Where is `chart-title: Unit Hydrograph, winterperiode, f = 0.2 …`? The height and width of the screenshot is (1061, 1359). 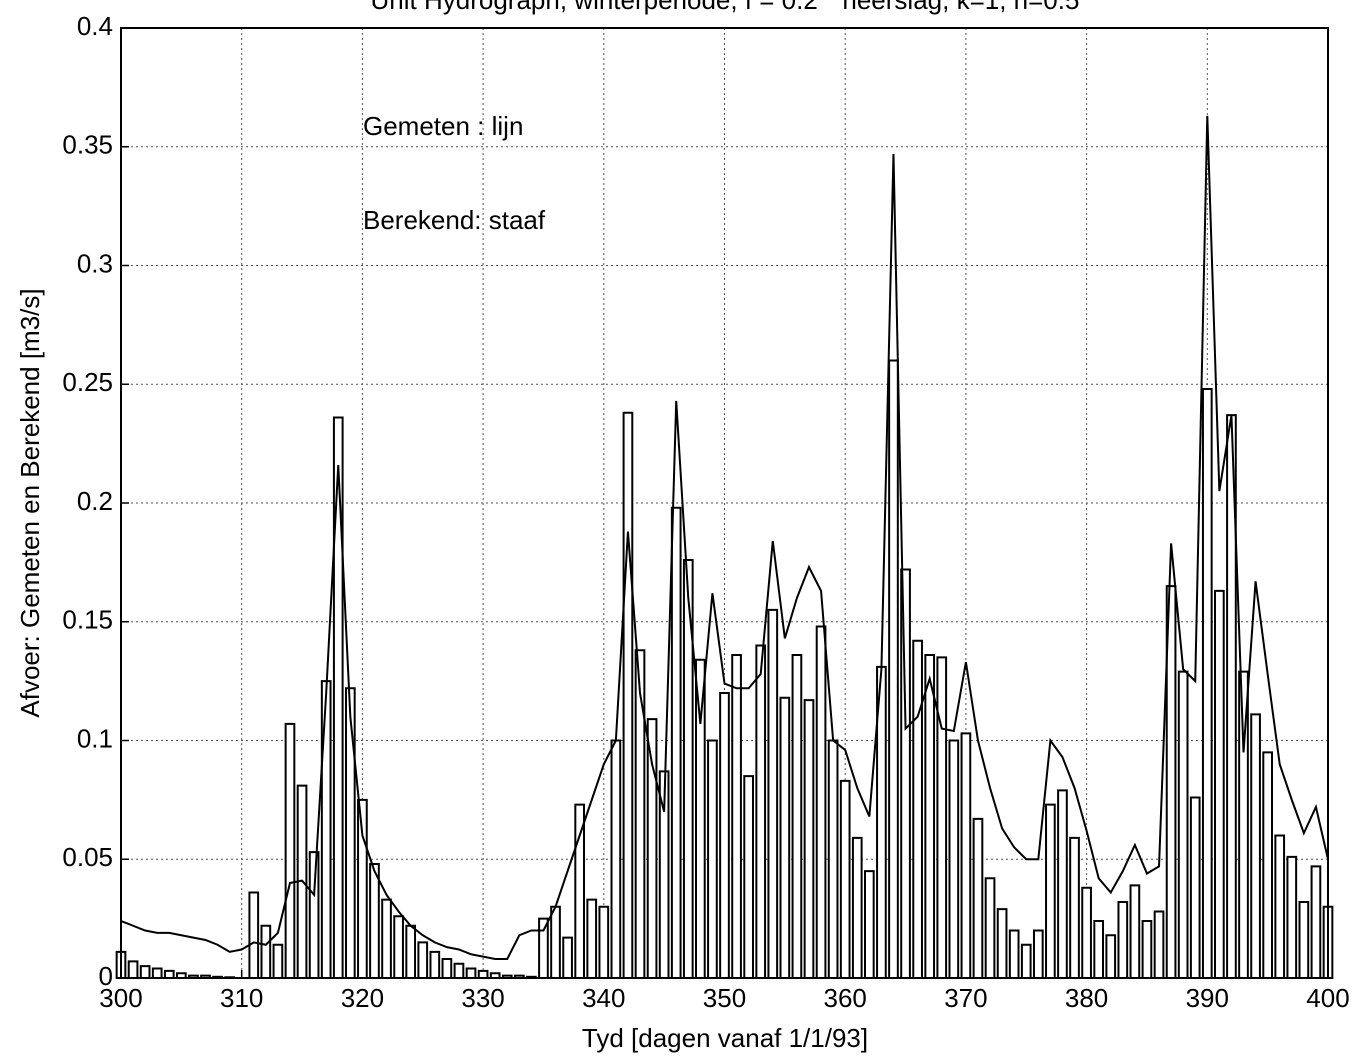
chart-title: Unit Hydrograph, winterperiode, f = 0.2 … is located at coordinates (725, 7).